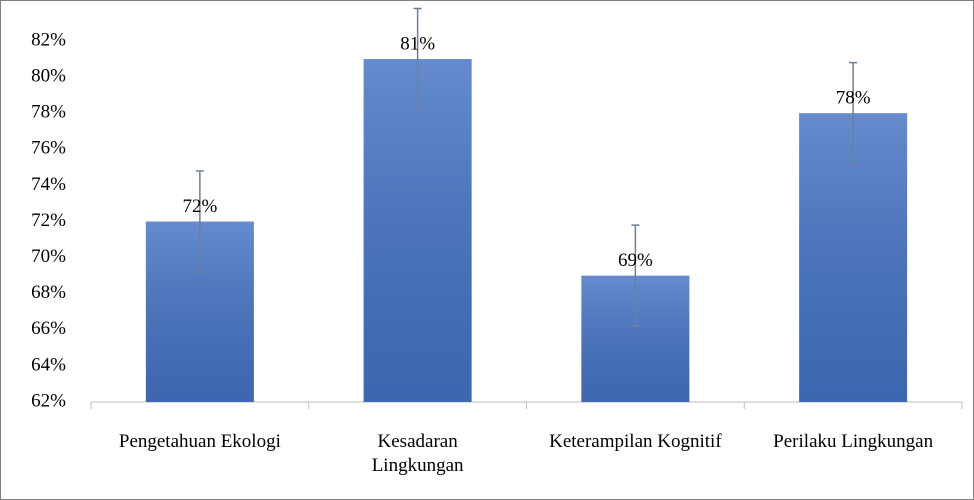 This screenshot has height=500, width=974. I want to click on y-tick-label: 70%, so click(48, 256).